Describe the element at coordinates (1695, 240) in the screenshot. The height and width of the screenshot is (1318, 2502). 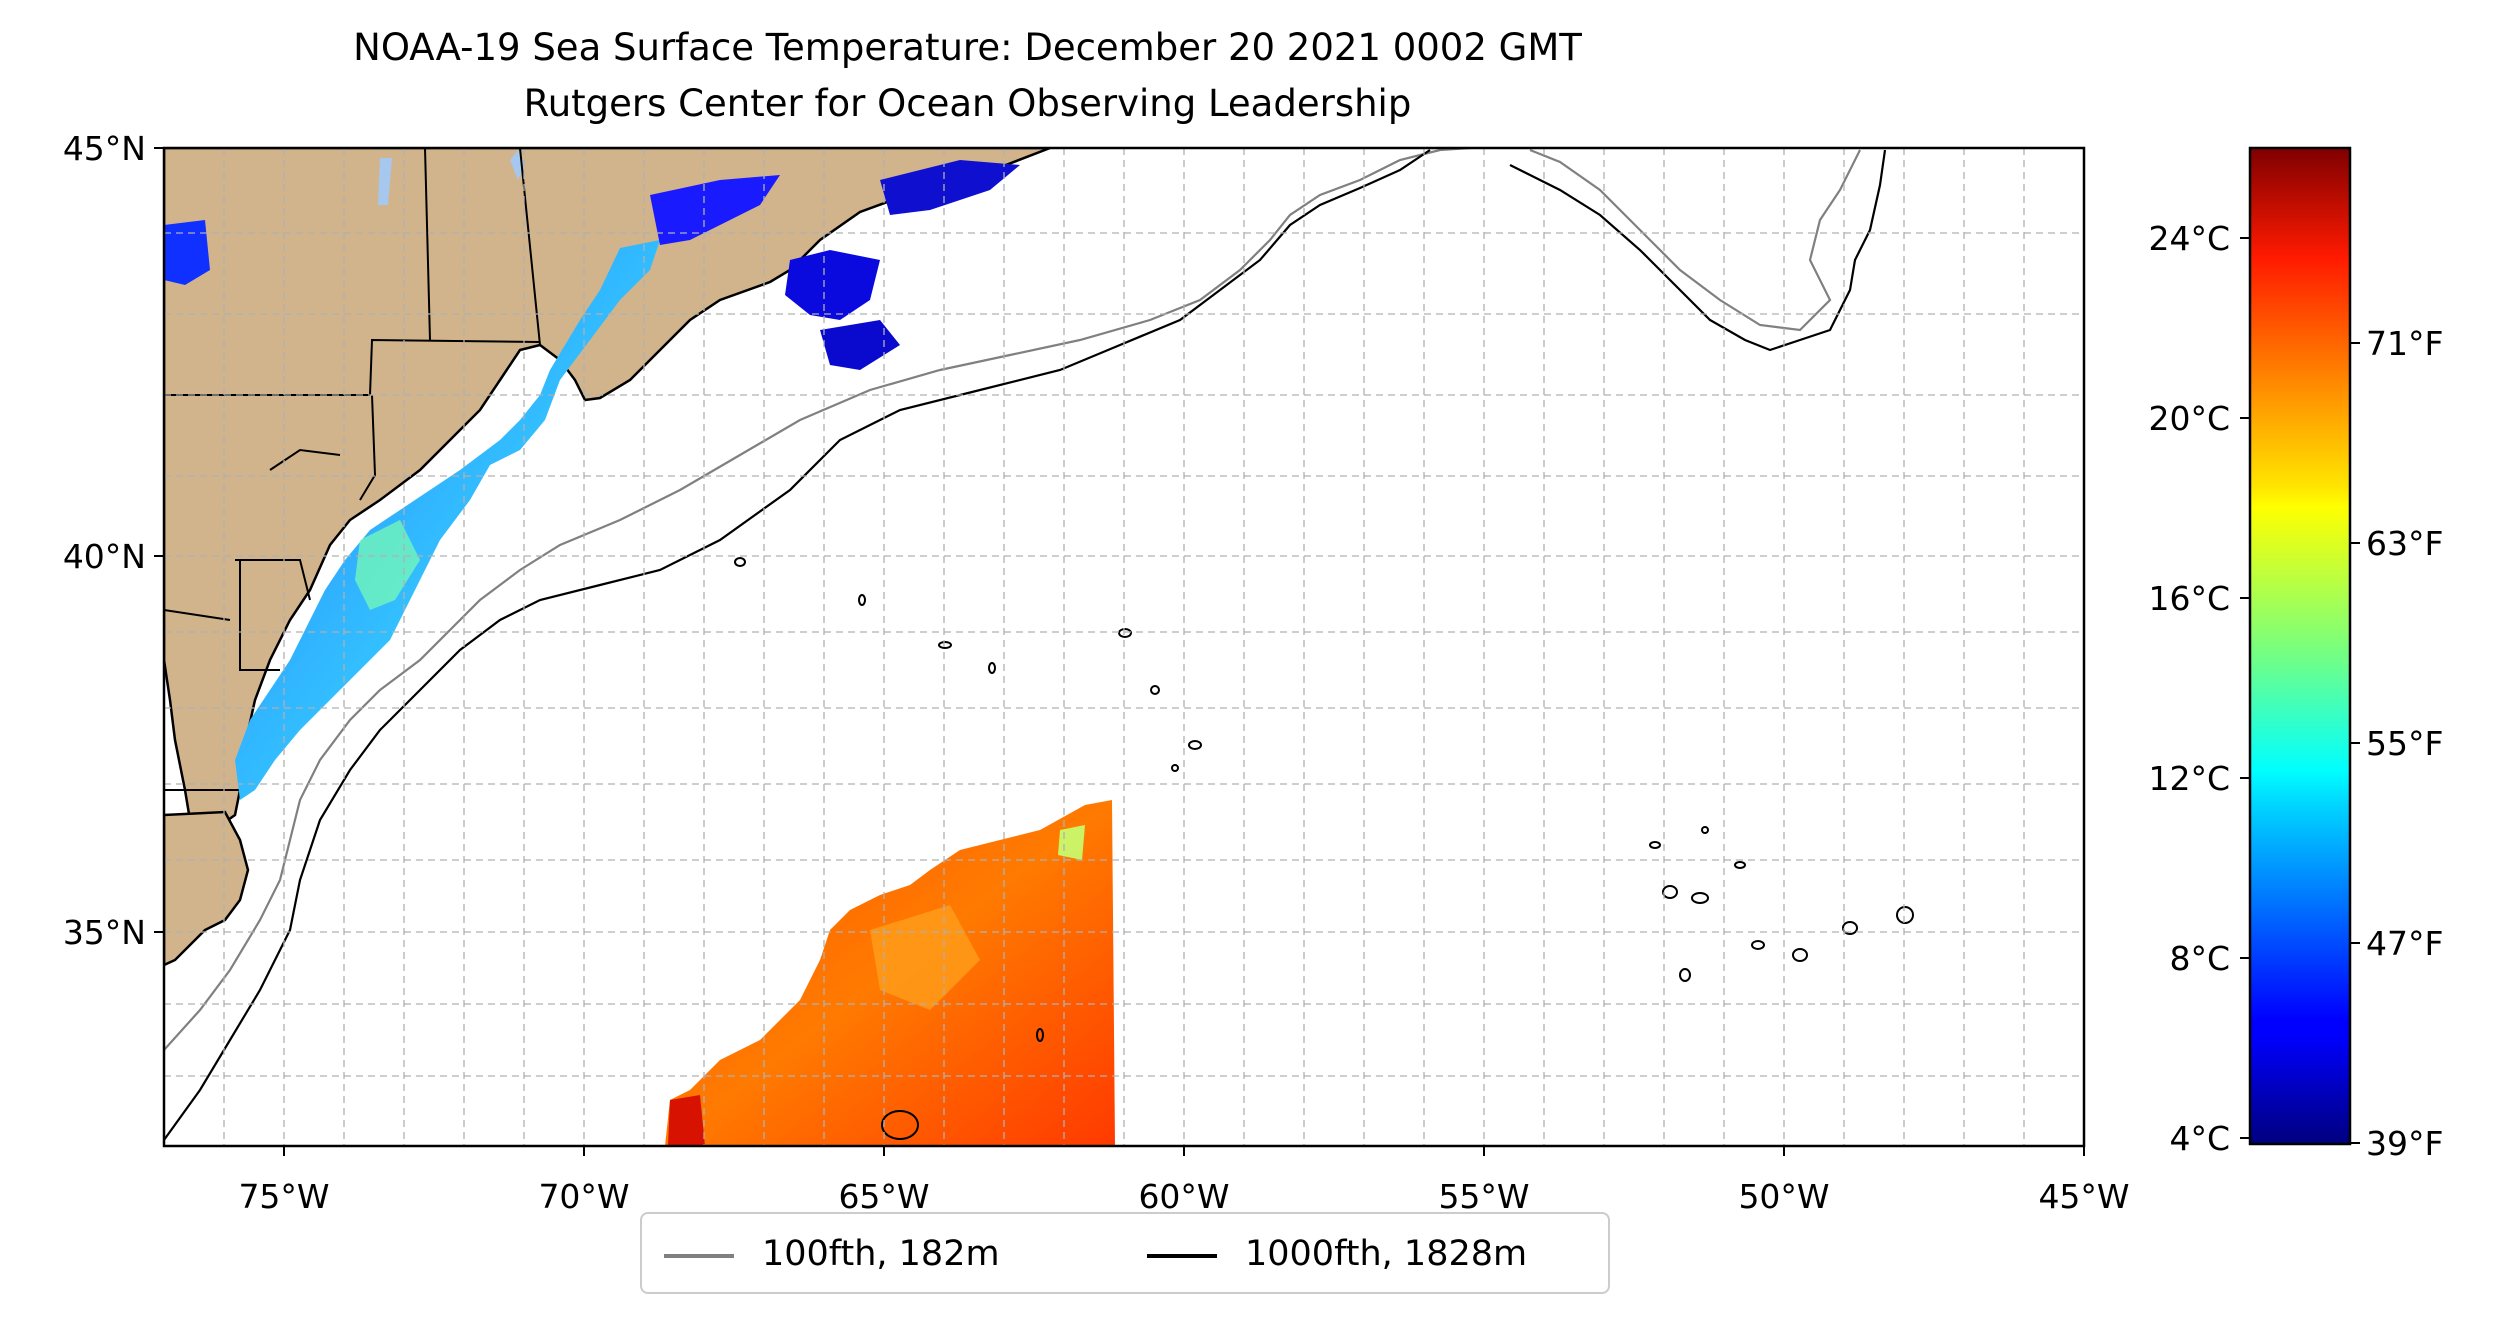
I see `isobath-100fth-east` at that location.